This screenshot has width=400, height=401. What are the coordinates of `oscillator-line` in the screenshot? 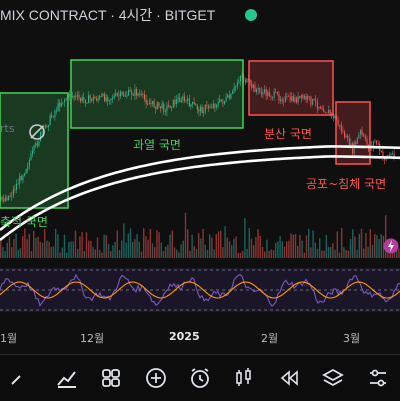 It's located at (200, 290).